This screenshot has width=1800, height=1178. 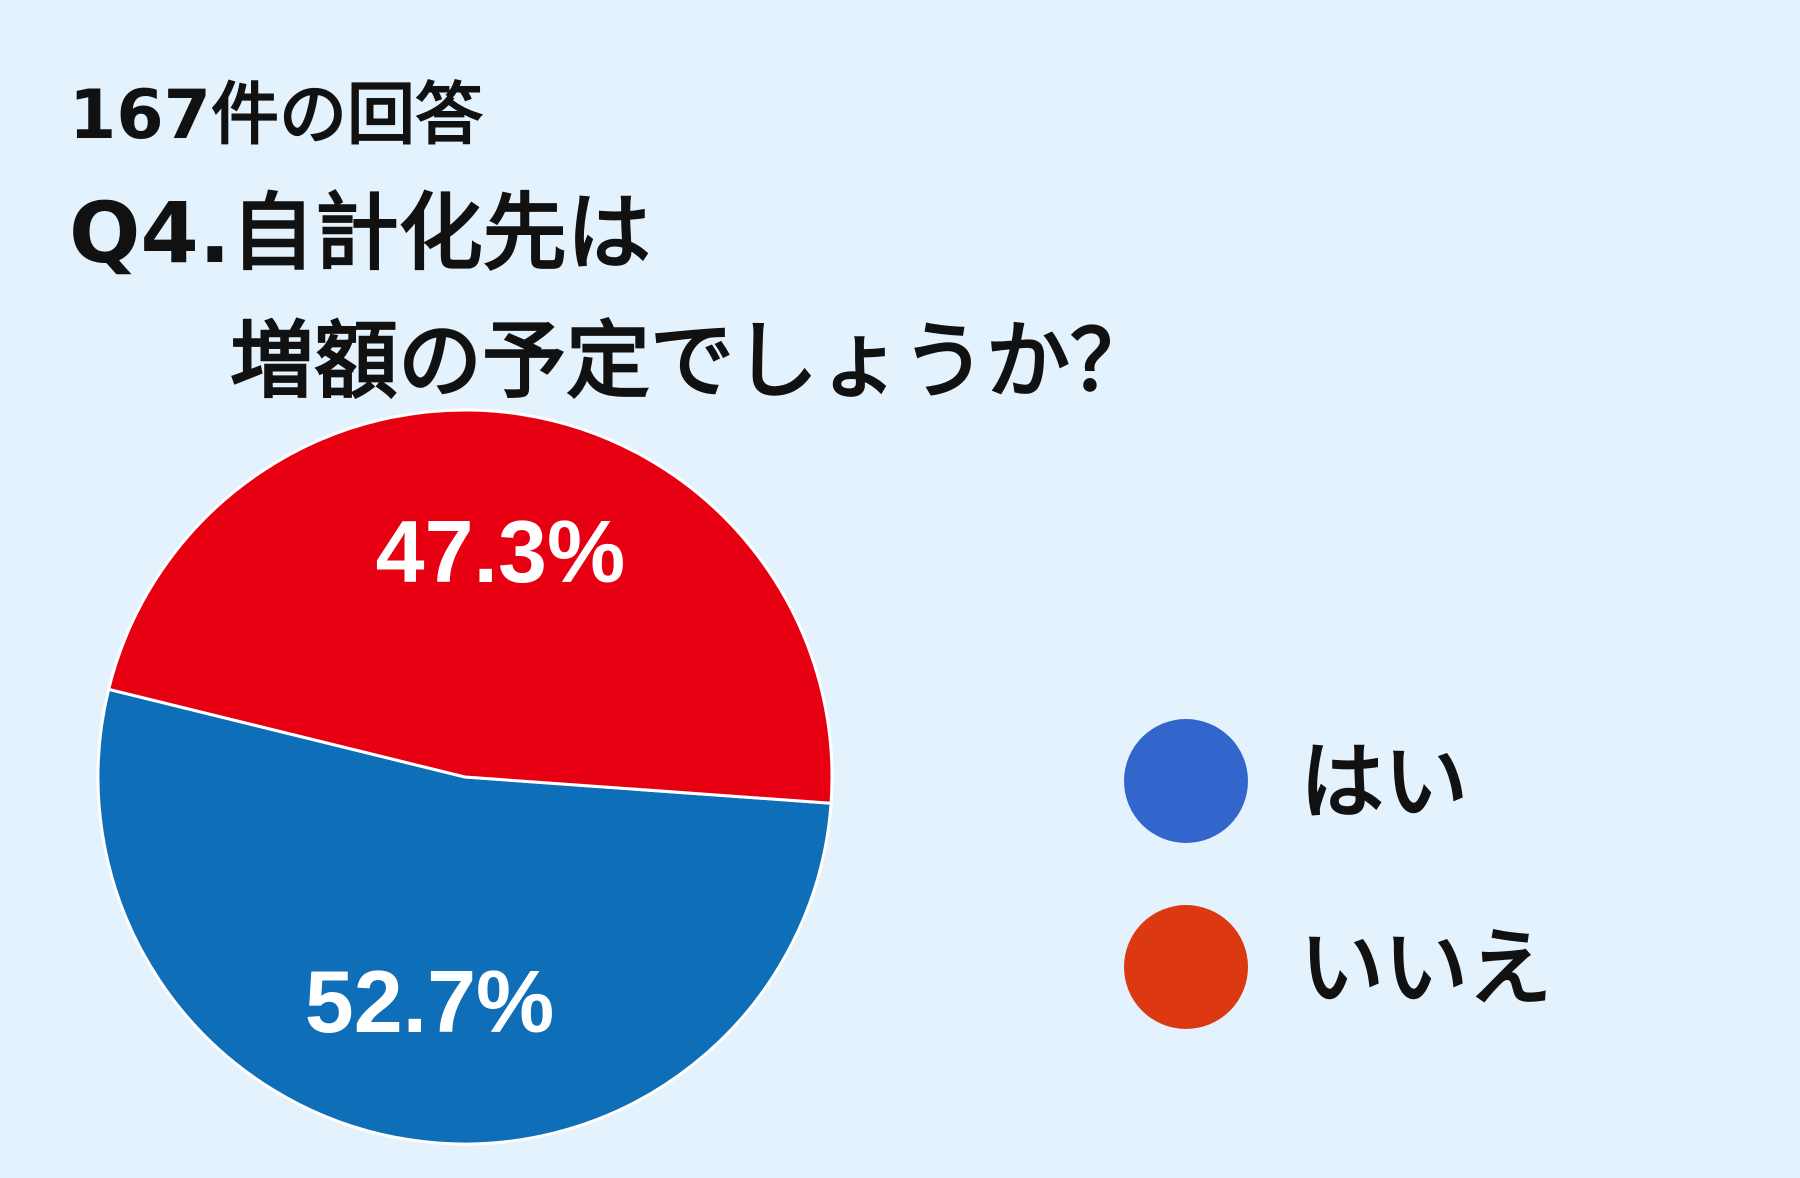 What do you see at coordinates (430, 1001) in the screenshot?
I see `data-label: 52.7%` at bounding box center [430, 1001].